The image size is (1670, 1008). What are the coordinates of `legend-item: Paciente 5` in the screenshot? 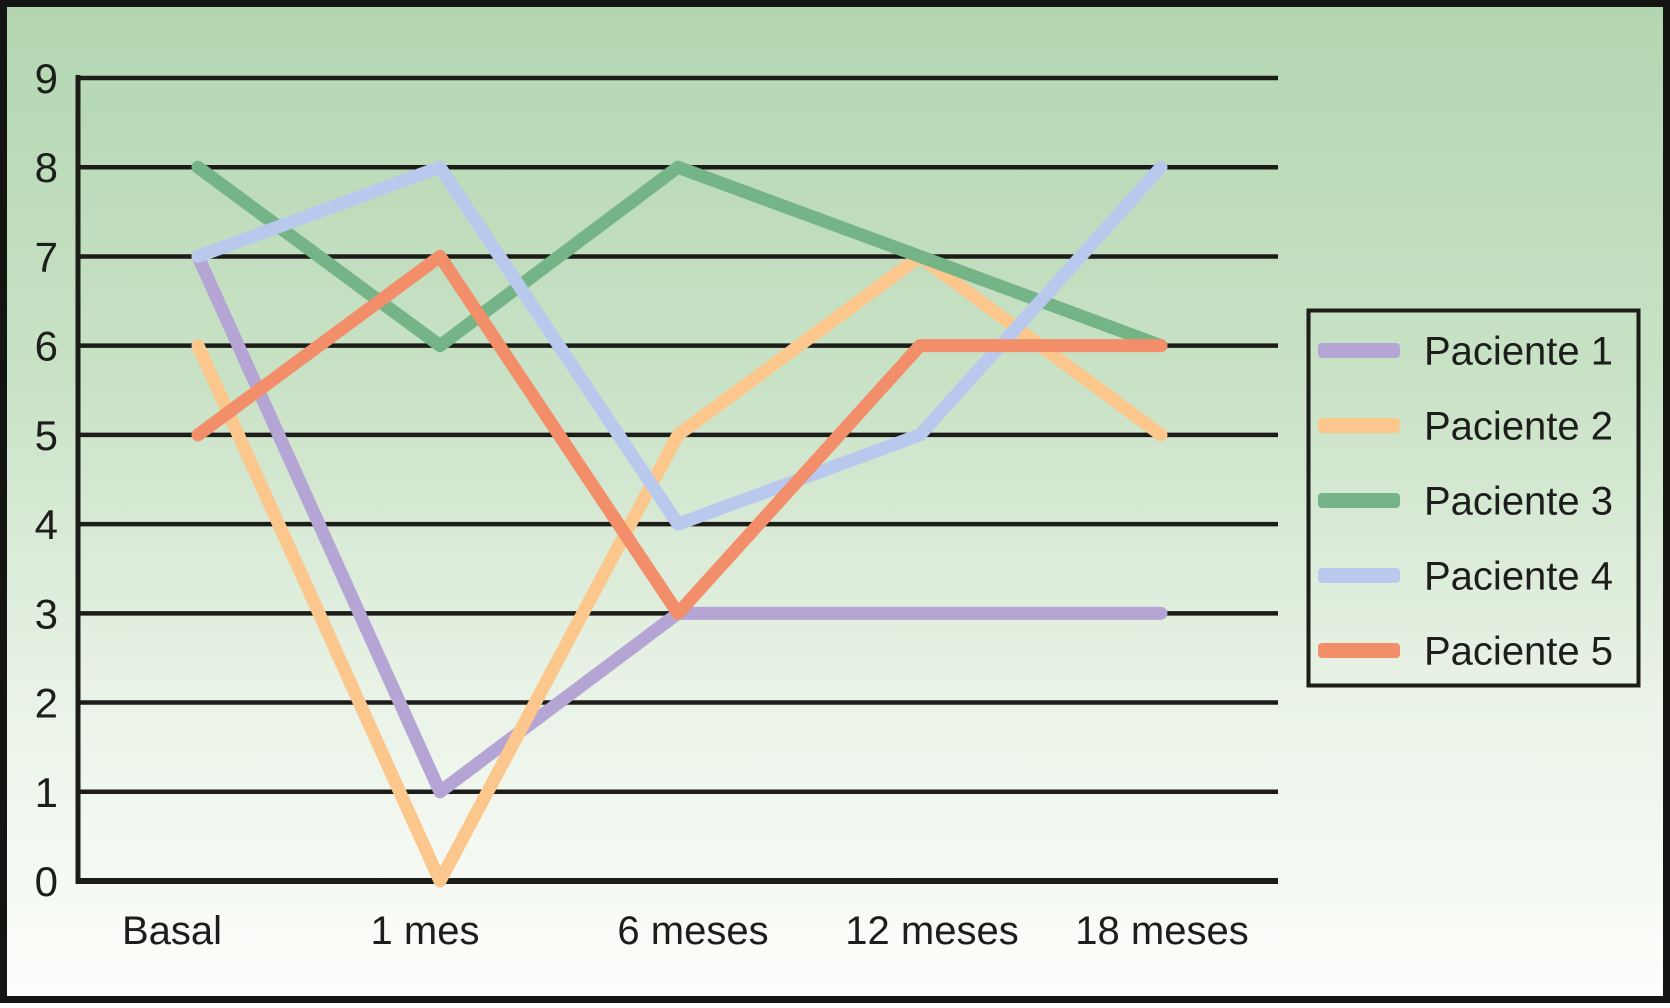 It's located at (1465, 652).